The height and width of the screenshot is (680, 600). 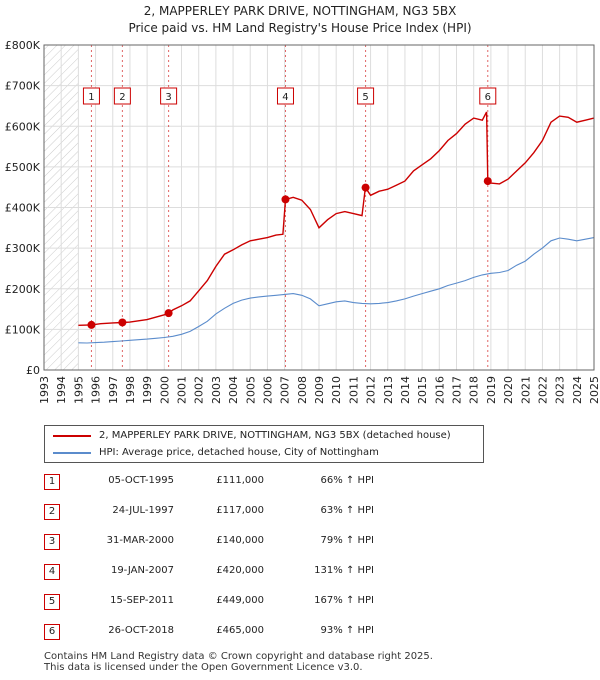 What do you see at coordinates (147, 390) in the screenshot?
I see `x-tick-label: 1999` at bounding box center [147, 390].